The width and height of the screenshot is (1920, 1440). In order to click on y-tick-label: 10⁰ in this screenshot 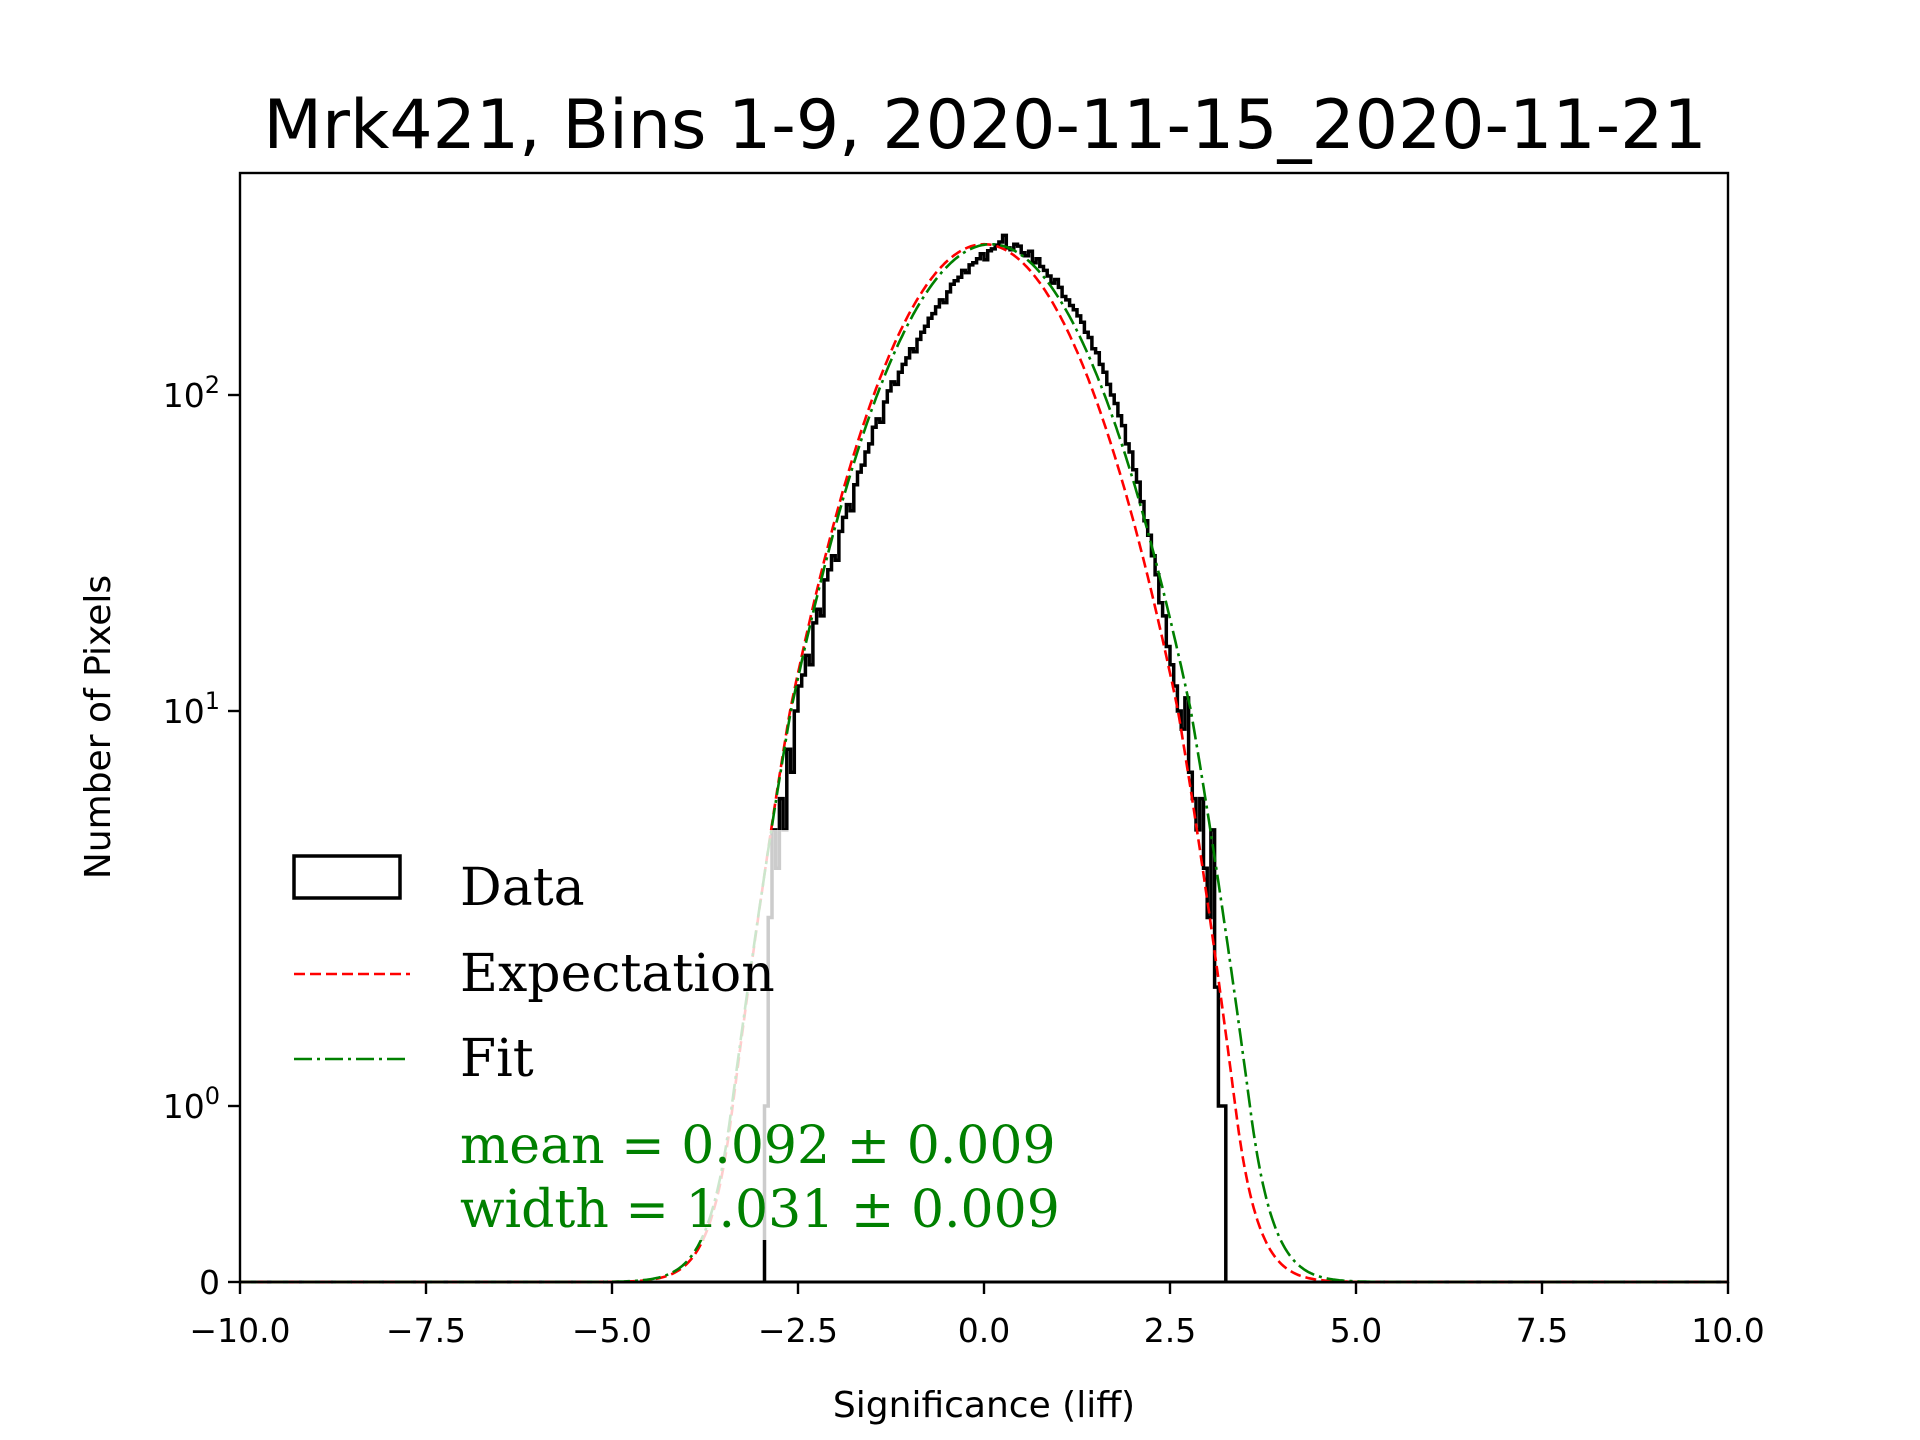, I will do `click(191, 1104)`.